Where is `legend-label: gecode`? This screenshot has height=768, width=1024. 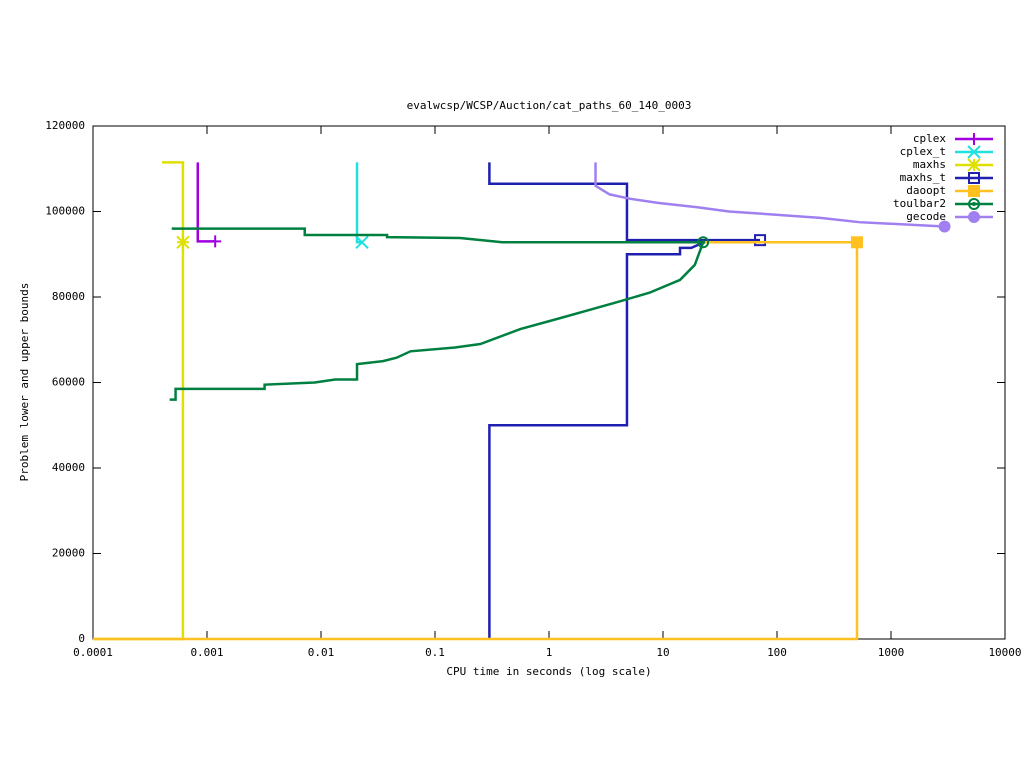
legend-label: gecode is located at coordinates (926, 216).